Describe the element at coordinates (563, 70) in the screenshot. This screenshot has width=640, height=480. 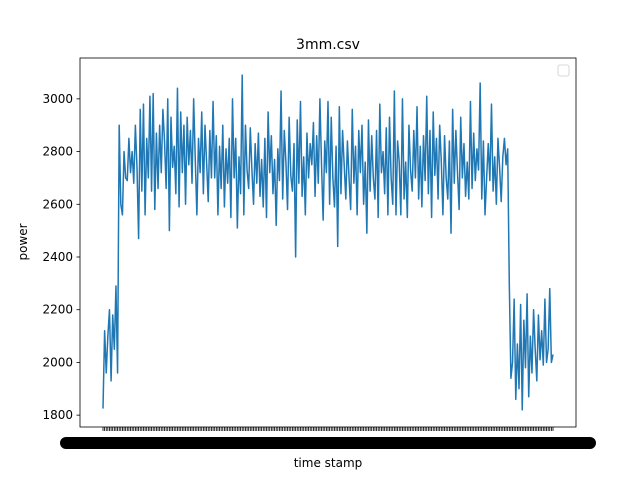
I see `legend-box` at that location.